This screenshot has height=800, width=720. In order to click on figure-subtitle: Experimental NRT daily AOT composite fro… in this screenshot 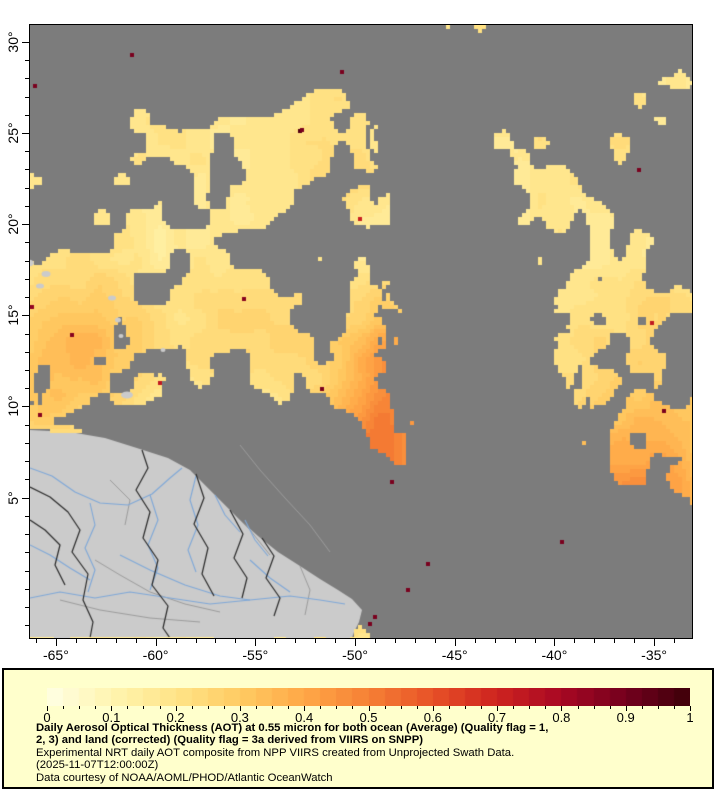, I will do `click(370, 765)`.